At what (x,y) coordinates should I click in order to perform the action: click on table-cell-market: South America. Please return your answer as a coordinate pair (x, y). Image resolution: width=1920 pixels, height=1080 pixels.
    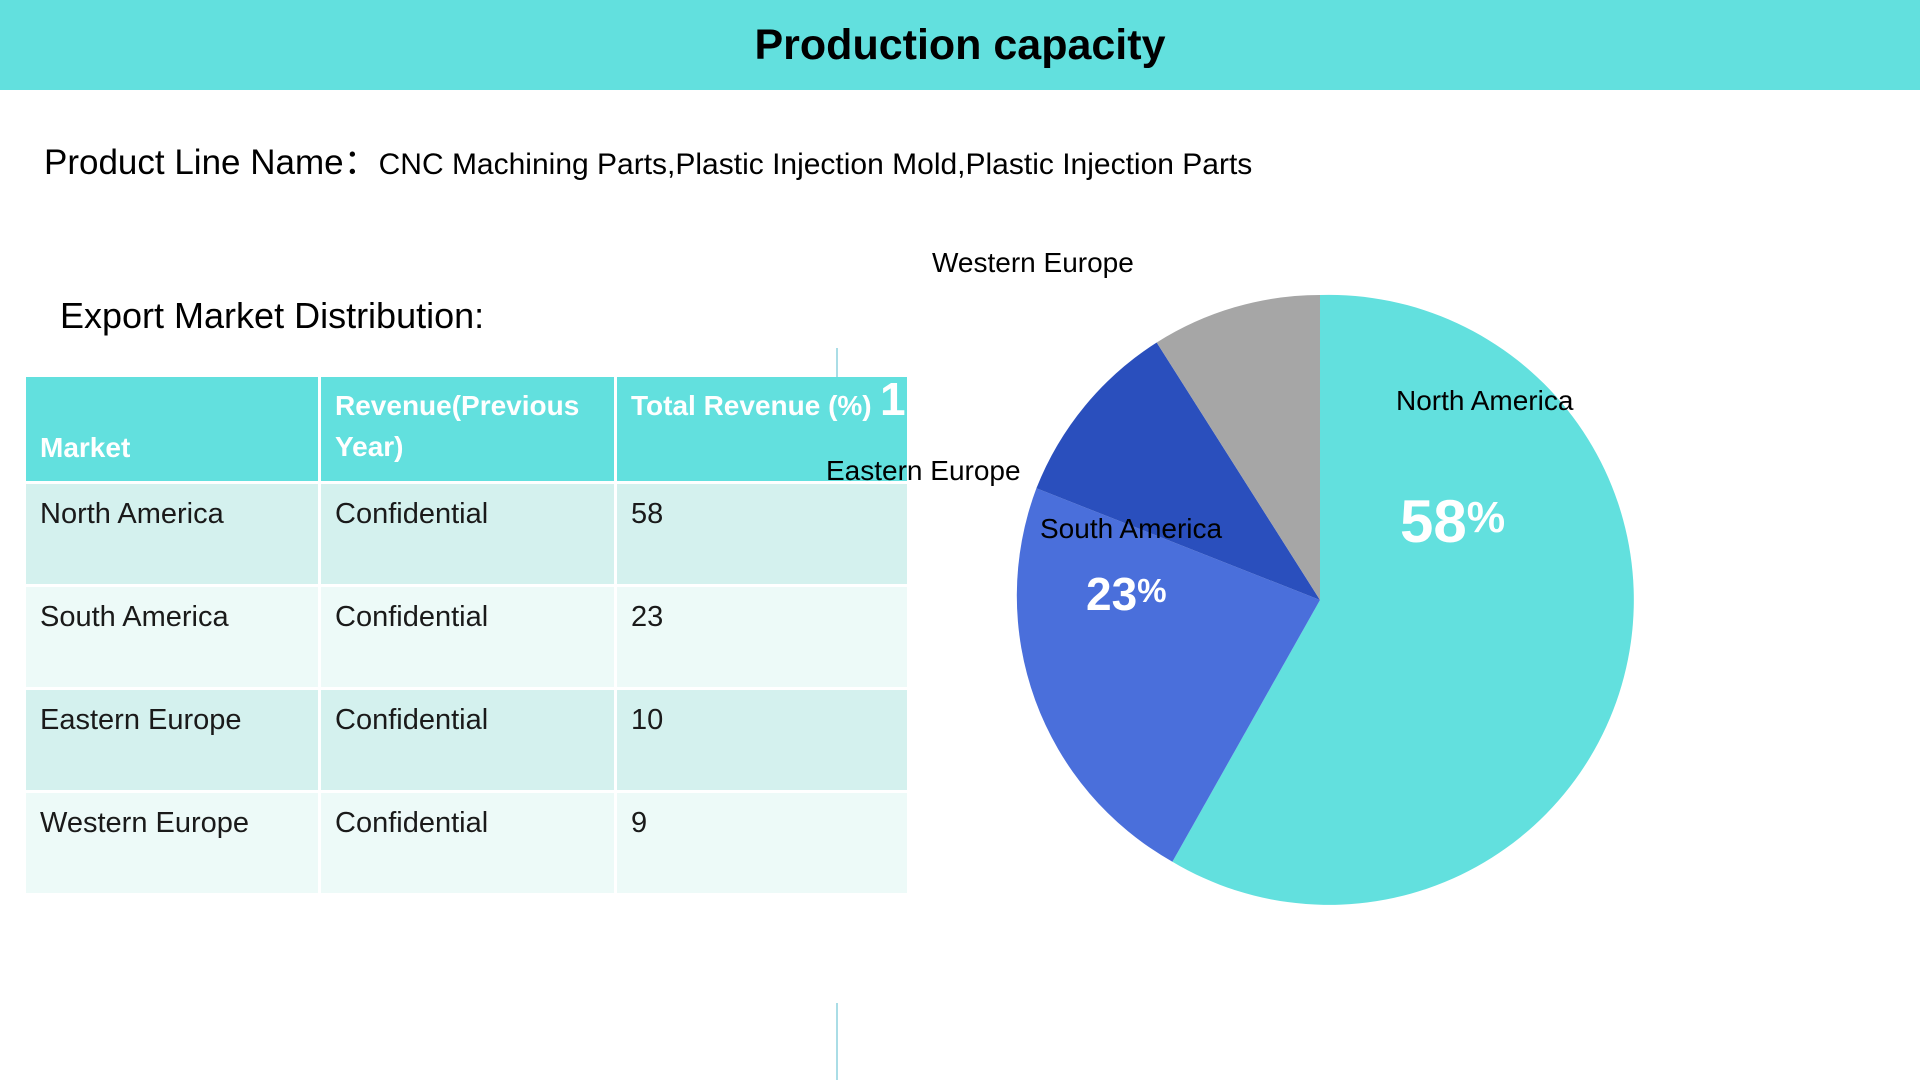
    Looking at the image, I should click on (173, 638).